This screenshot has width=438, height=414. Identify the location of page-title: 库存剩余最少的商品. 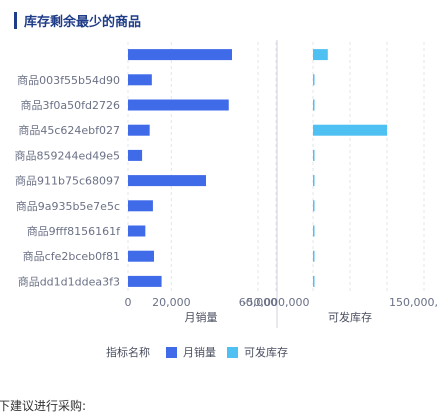
(83, 22).